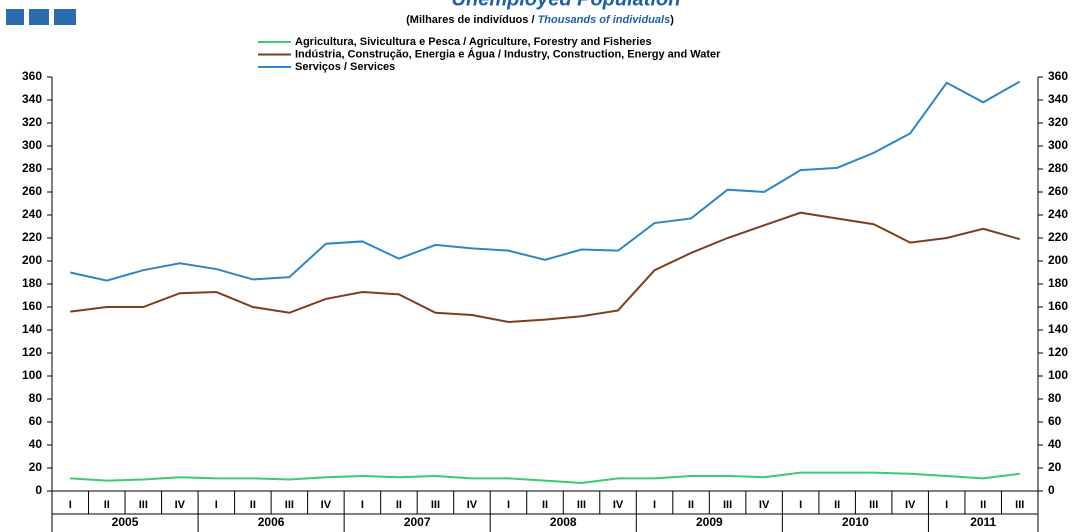  What do you see at coordinates (1058, 260) in the screenshot?
I see `y2-tick-label: 200` at bounding box center [1058, 260].